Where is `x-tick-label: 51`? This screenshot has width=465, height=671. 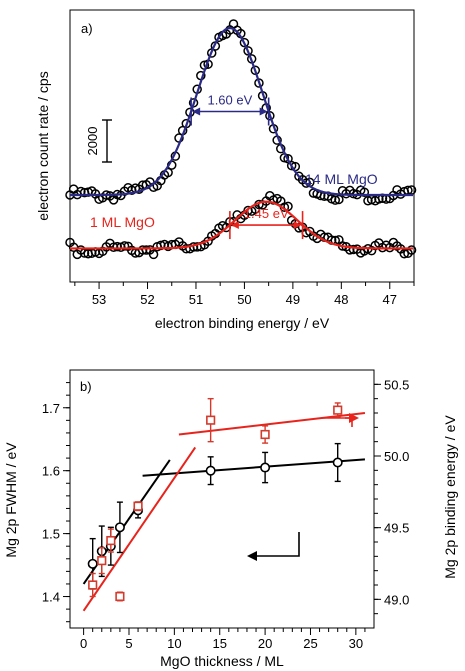
x-tick-label: 51 is located at coordinates (196, 299).